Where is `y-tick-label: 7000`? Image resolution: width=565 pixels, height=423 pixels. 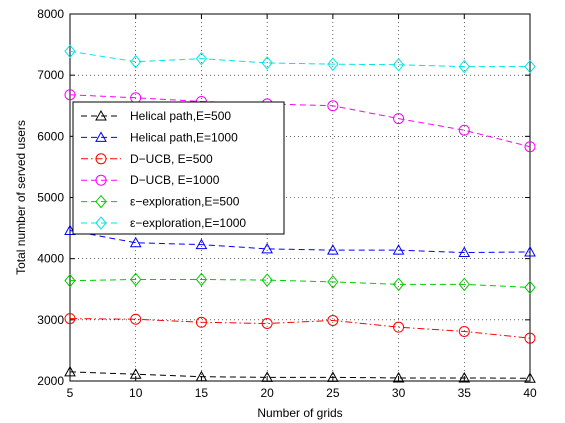 y-tick-label: 7000 is located at coordinates (50, 75).